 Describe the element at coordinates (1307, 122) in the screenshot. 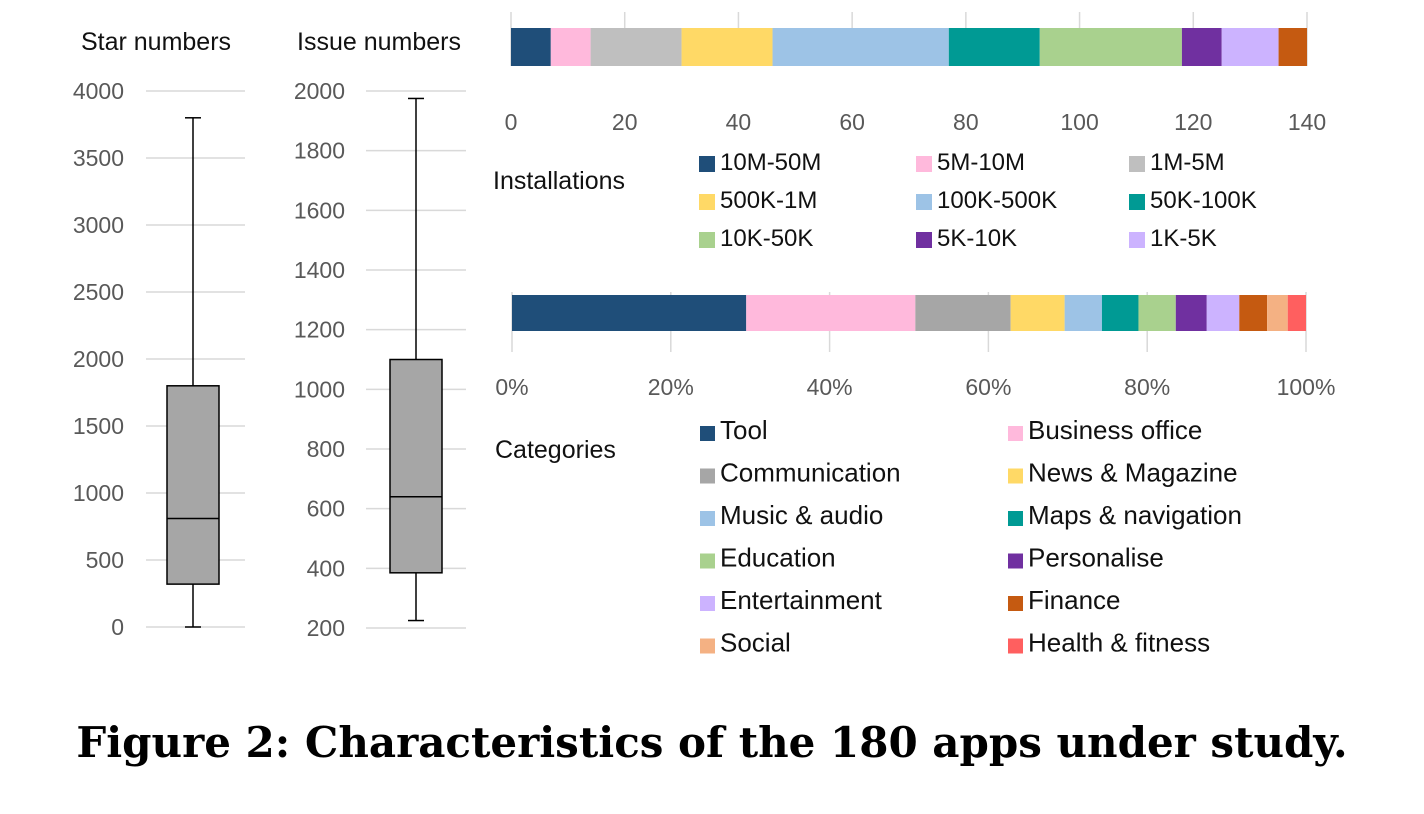

I see `x-tick-label: 140` at that location.